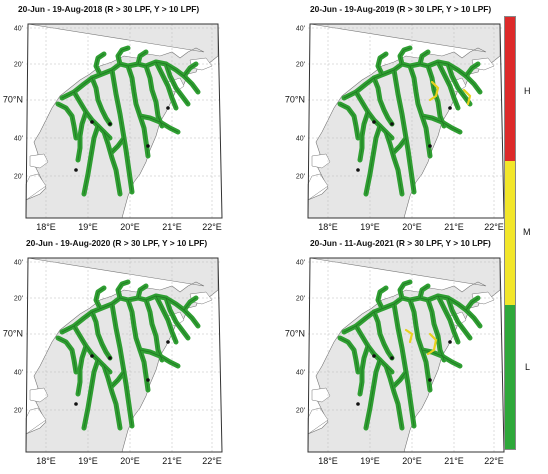 This screenshot has width=548, height=474. What do you see at coordinates (527, 91) in the screenshot?
I see `colorbar-label-high: H` at bounding box center [527, 91].